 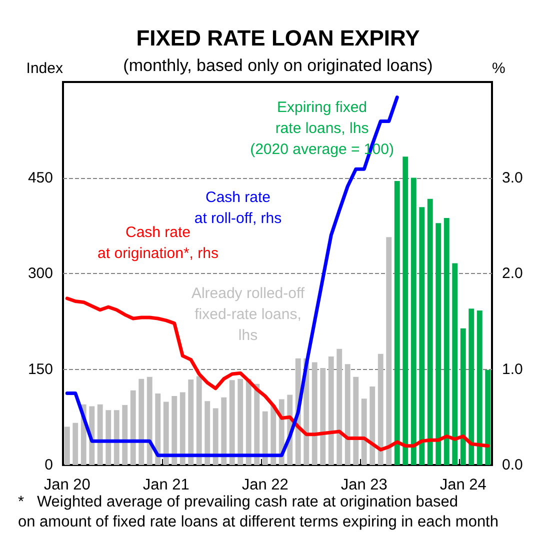 What do you see at coordinates (512, 465) in the screenshot?
I see `y2-tick-label: 0.0` at bounding box center [512, 465].